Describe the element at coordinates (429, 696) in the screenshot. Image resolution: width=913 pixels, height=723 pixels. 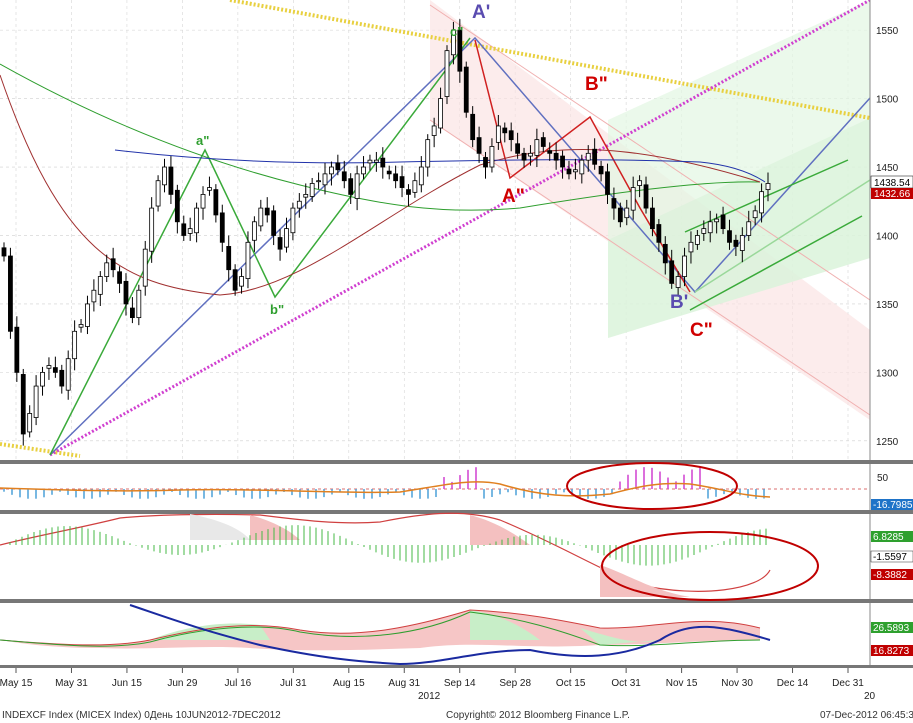
I see `year-label-2012: 2012` at that location.